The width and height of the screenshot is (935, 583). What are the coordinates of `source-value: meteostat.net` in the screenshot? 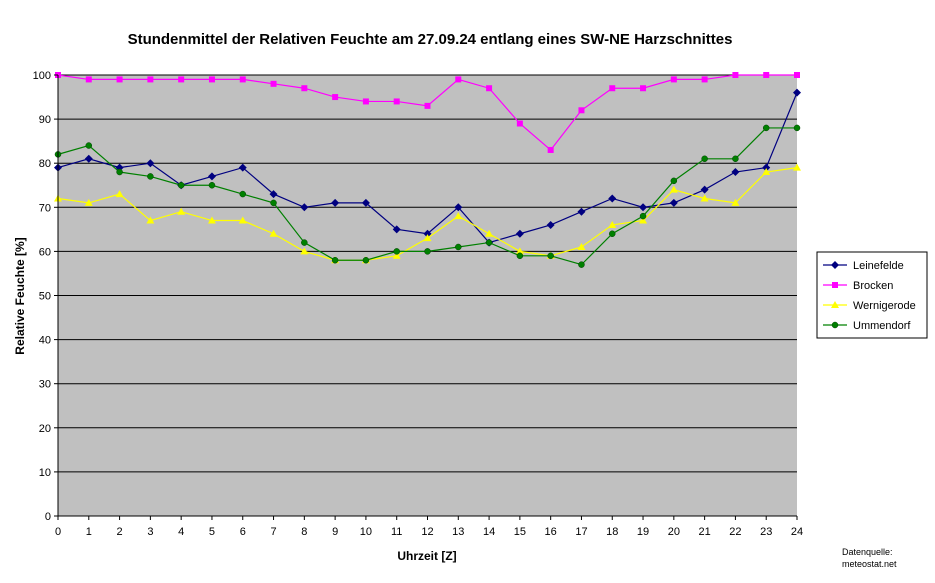 It's located at (869, 564).